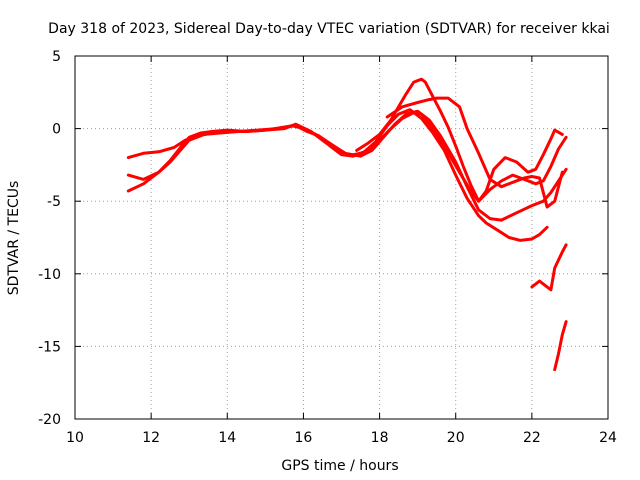 The width and height of the screenshot is (640, 480). What do you see at coordinates (49, 420) in the screenshot?
I see `y-tick-label: -20` at bounding box center [49, 420].